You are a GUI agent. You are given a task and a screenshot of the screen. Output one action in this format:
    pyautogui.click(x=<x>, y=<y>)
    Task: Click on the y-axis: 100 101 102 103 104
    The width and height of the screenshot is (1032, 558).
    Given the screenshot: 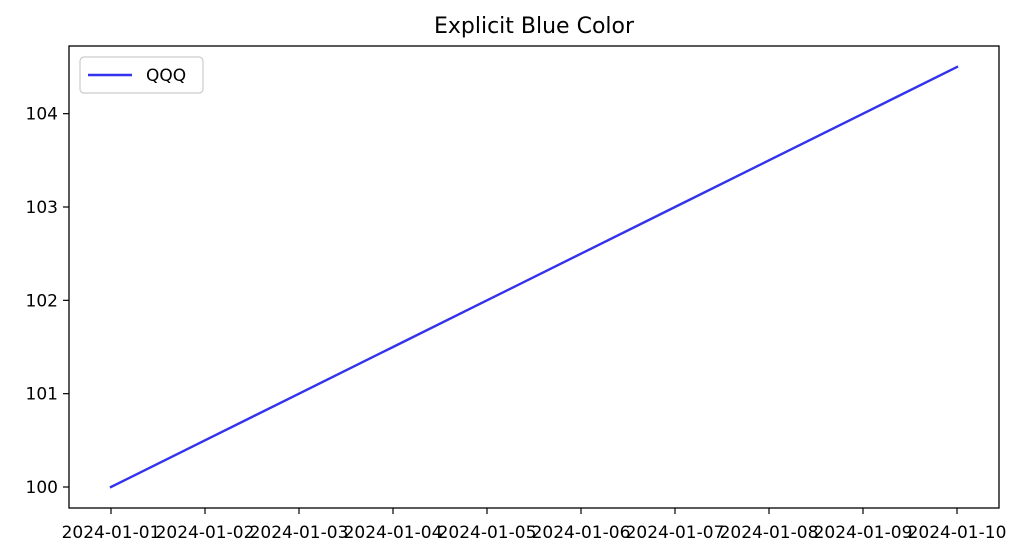 What is the action you would take?
    pyautogui.click(x=47, y=301)
    